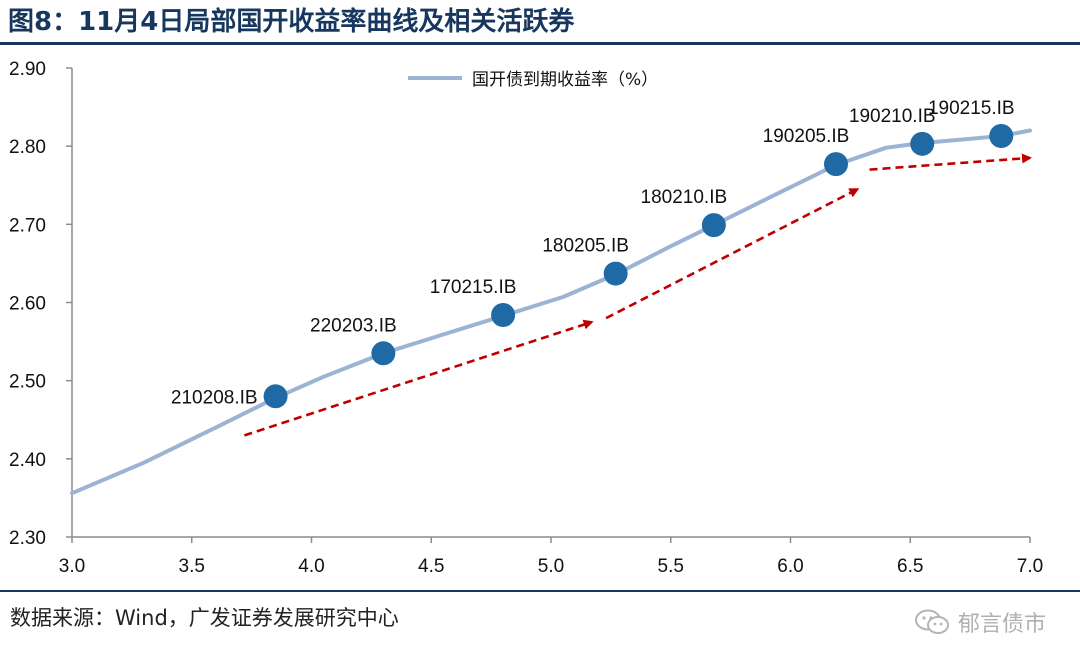 Image resolution: width=1080 pixels, height=670 pixels. I want to click on y-tick-label: 2.50, so click(27, 382).